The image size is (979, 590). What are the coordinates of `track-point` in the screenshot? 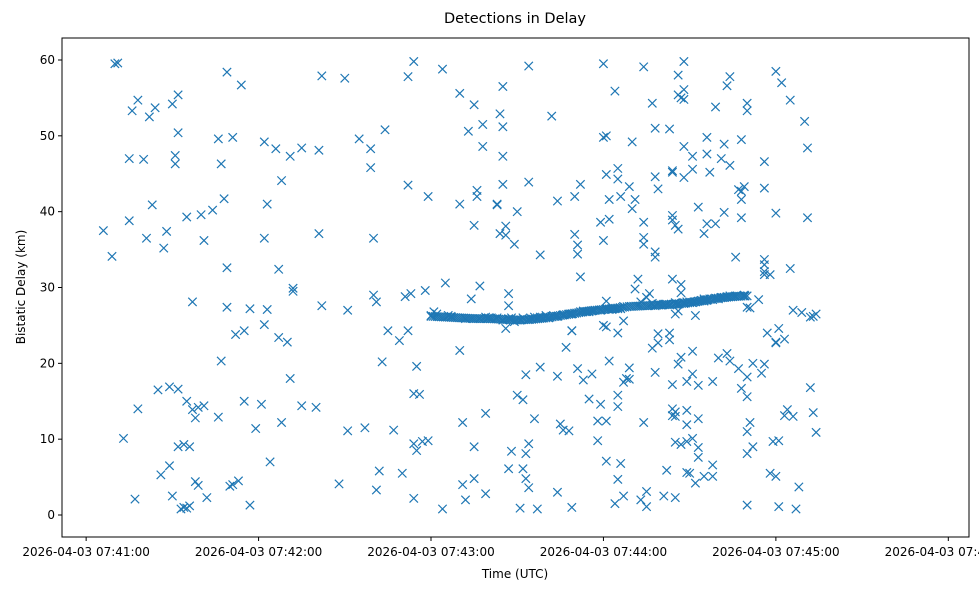 It's located at (745, 296).